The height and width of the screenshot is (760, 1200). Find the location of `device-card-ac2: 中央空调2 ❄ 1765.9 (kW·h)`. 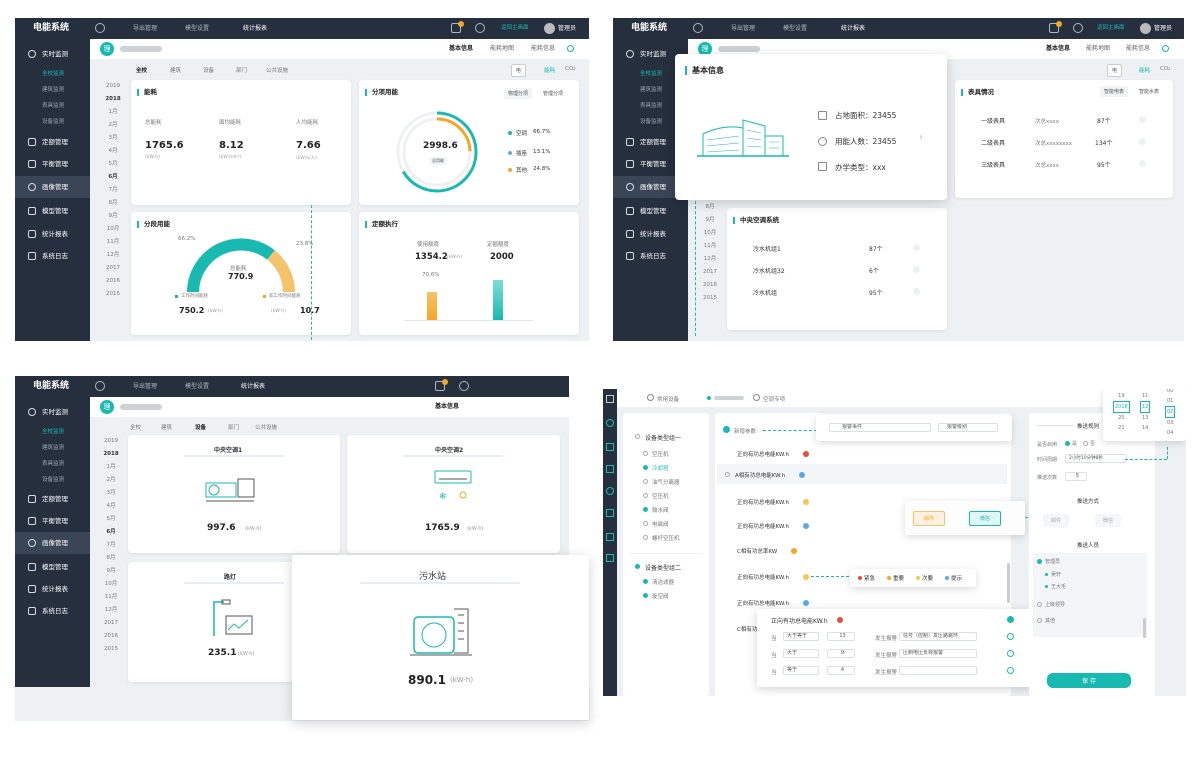

device-card-ac2: 中央空调2 ❄ 1765.9 (kW·h) is located at coordinates (453, 494).